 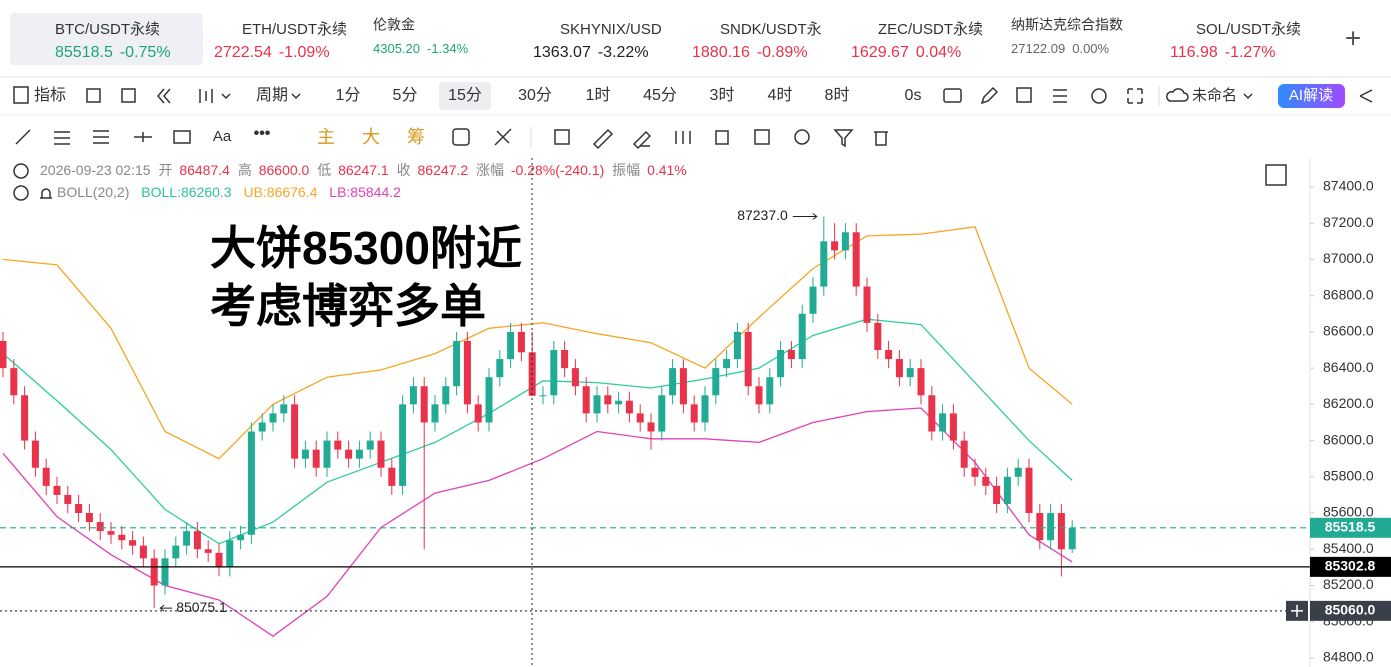 What do you see at coordinates (722, 95) in the screenshot?
I see `interval: 3时` at bounding box center [722, 95].